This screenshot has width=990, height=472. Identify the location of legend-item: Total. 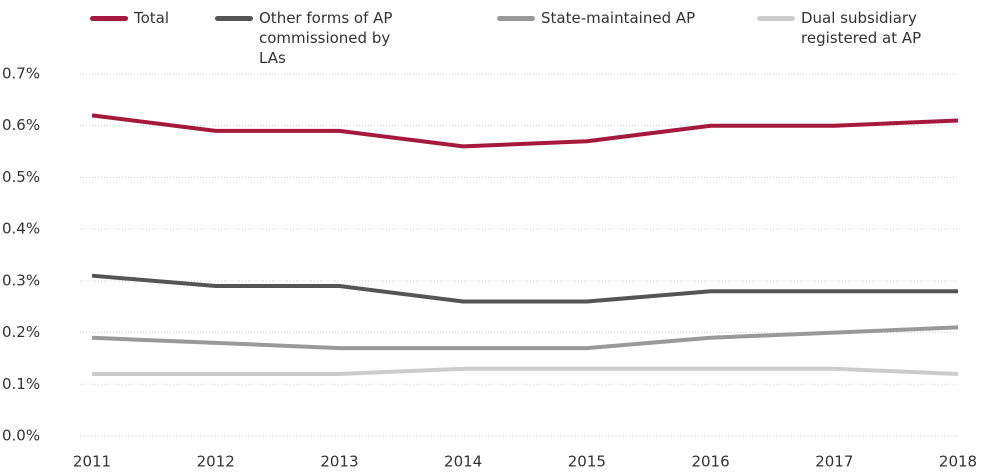
(150, 18).